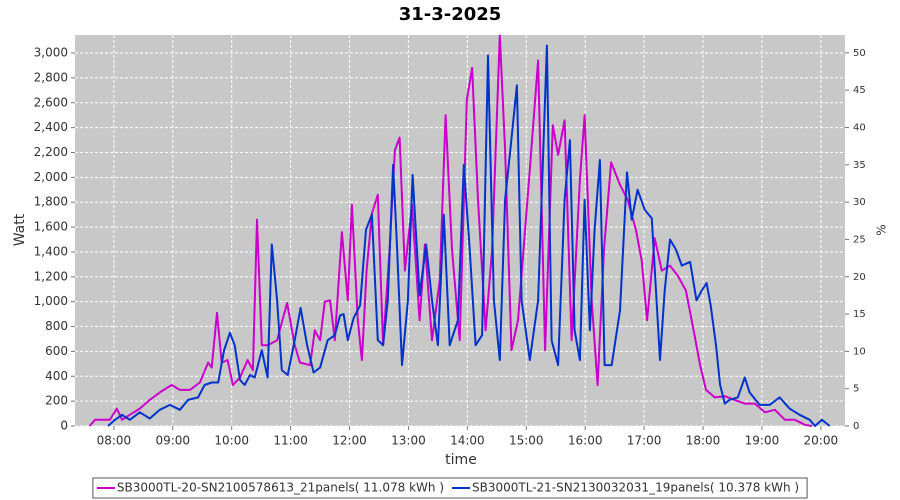 The height and width of the screenshot is (500, 900). Describe the element at coordinates (231, 441) in the screenshot. I see `x-tick-label: 10:00` at that location.